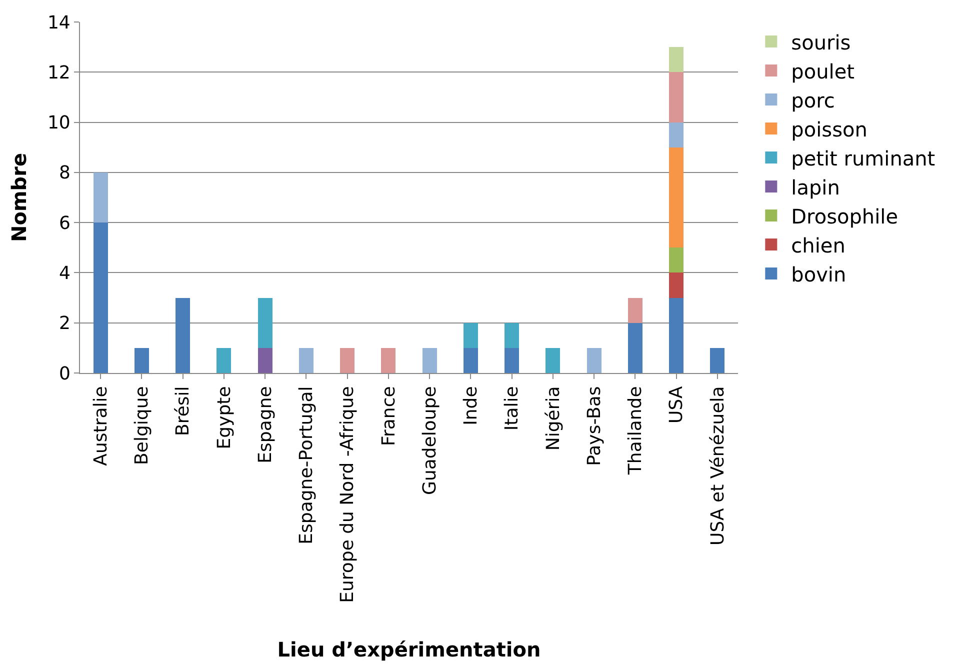 The height and width of the screenshot is (669, 953). What do you see at coordinates (594, 426) in the screenshot?
I see `x-tick-label: Pays-Bas` at bounding box center [594, 426].